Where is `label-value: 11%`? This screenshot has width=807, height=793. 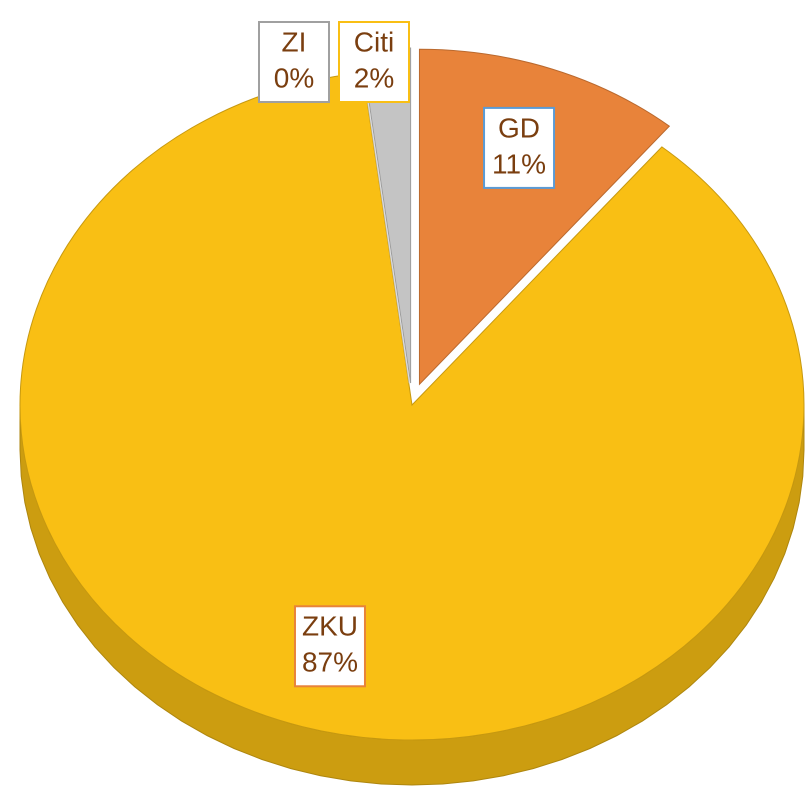 label-value: 11% is located at coordinates (519, 163).